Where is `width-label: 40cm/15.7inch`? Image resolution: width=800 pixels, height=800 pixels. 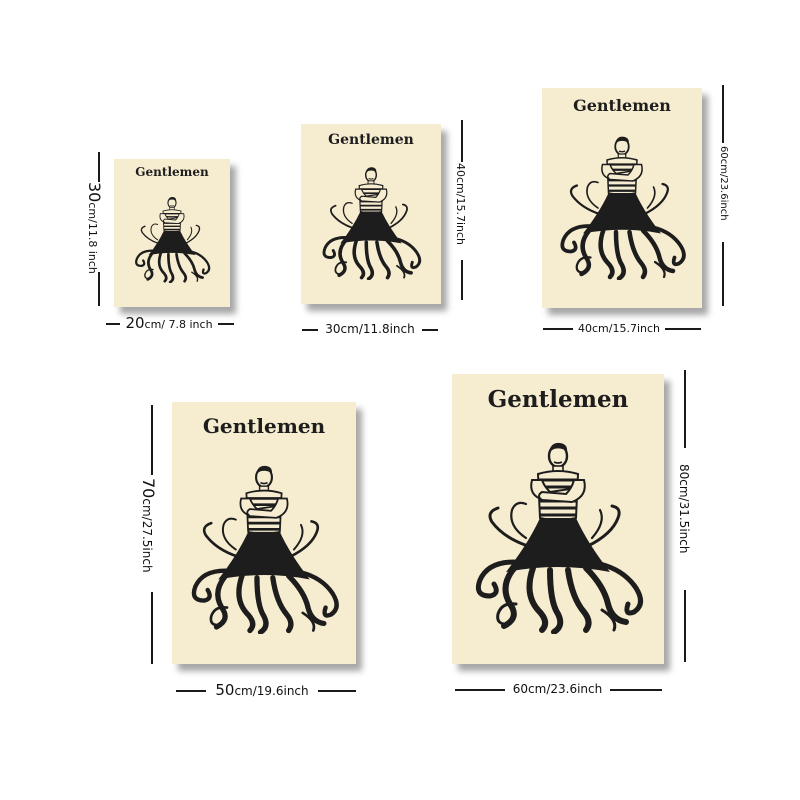 width-label: 40cm/15.7inch is located at coordinates (619, 328).